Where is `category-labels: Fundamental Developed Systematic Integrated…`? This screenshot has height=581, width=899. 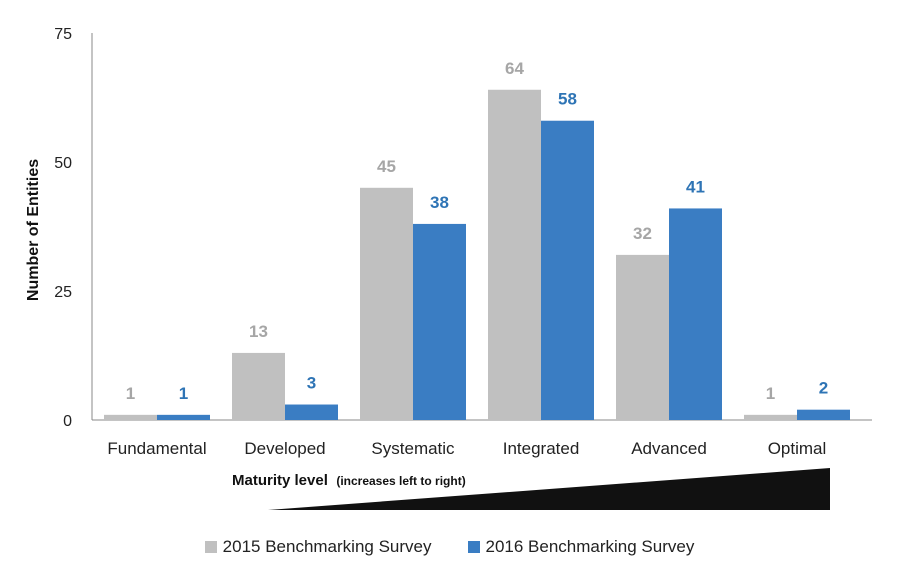 category-labels: Fundamental Developed Systematic Integrated… is located at coordinates (466, 448).